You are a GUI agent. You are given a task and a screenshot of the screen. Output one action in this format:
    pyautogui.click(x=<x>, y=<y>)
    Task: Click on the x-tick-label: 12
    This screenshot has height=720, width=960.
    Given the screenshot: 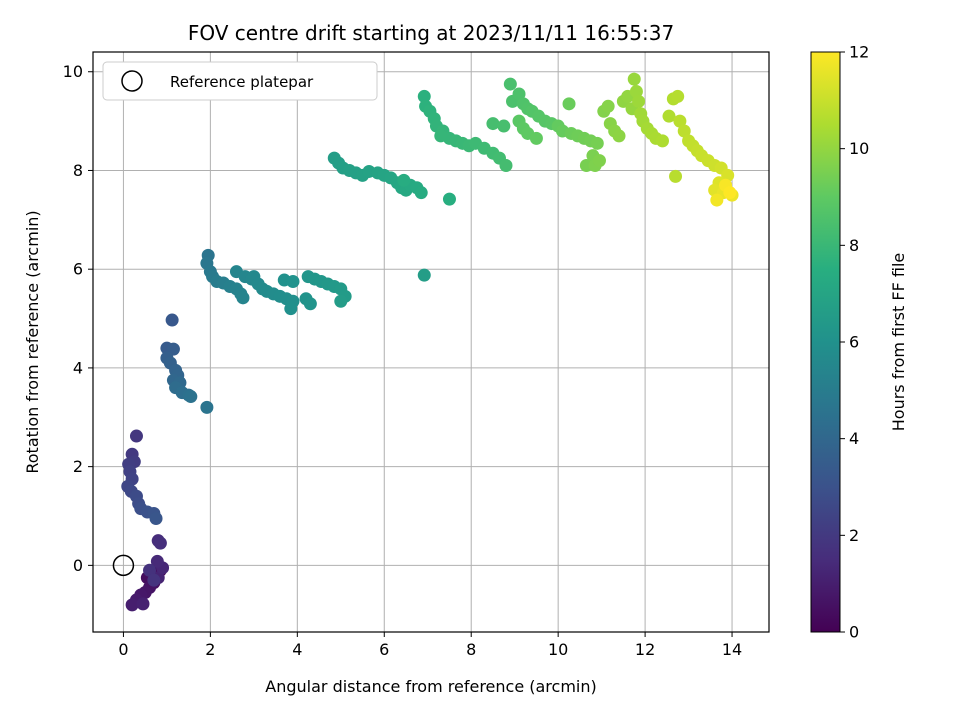 What is the action you would take?
    pyautogui.click(x=645, y=649)
    